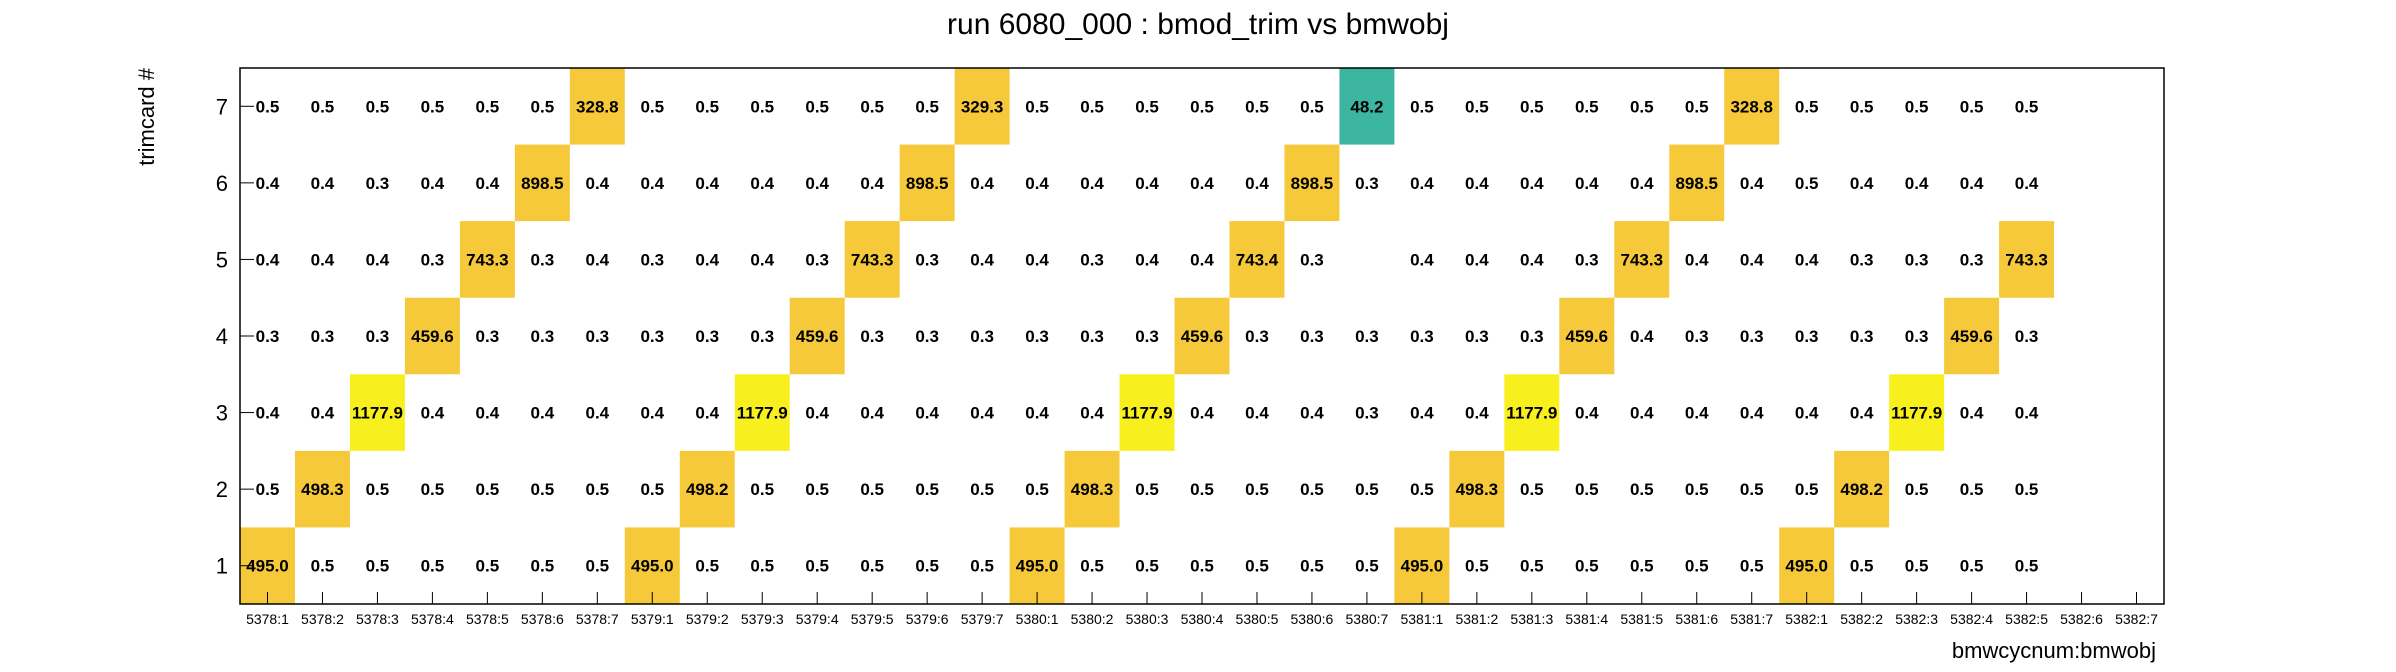 Image resolution: width=2396 pixels, height=672 pixels. Describe the element at coordinates (1806, 619) in the screenshot. I see `x-tick-label: 5382:1` at that location.